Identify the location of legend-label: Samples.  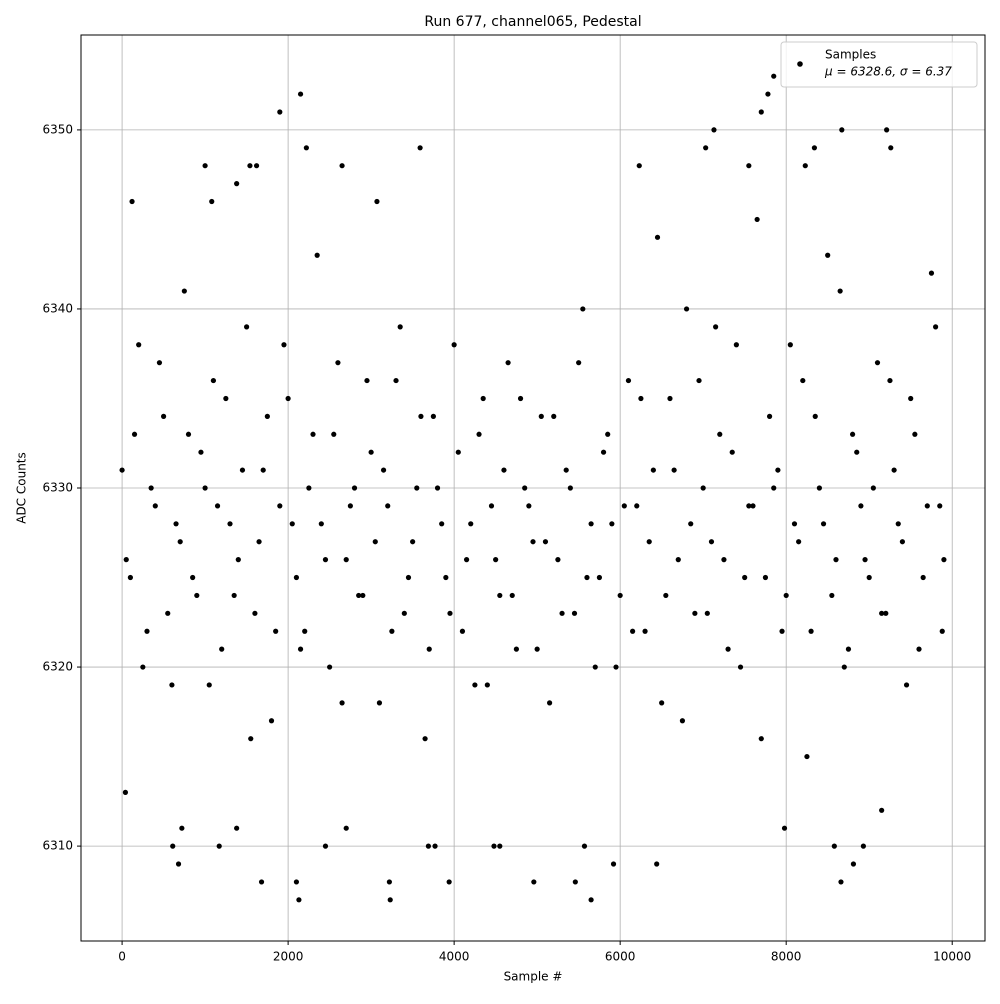
(850, 55).